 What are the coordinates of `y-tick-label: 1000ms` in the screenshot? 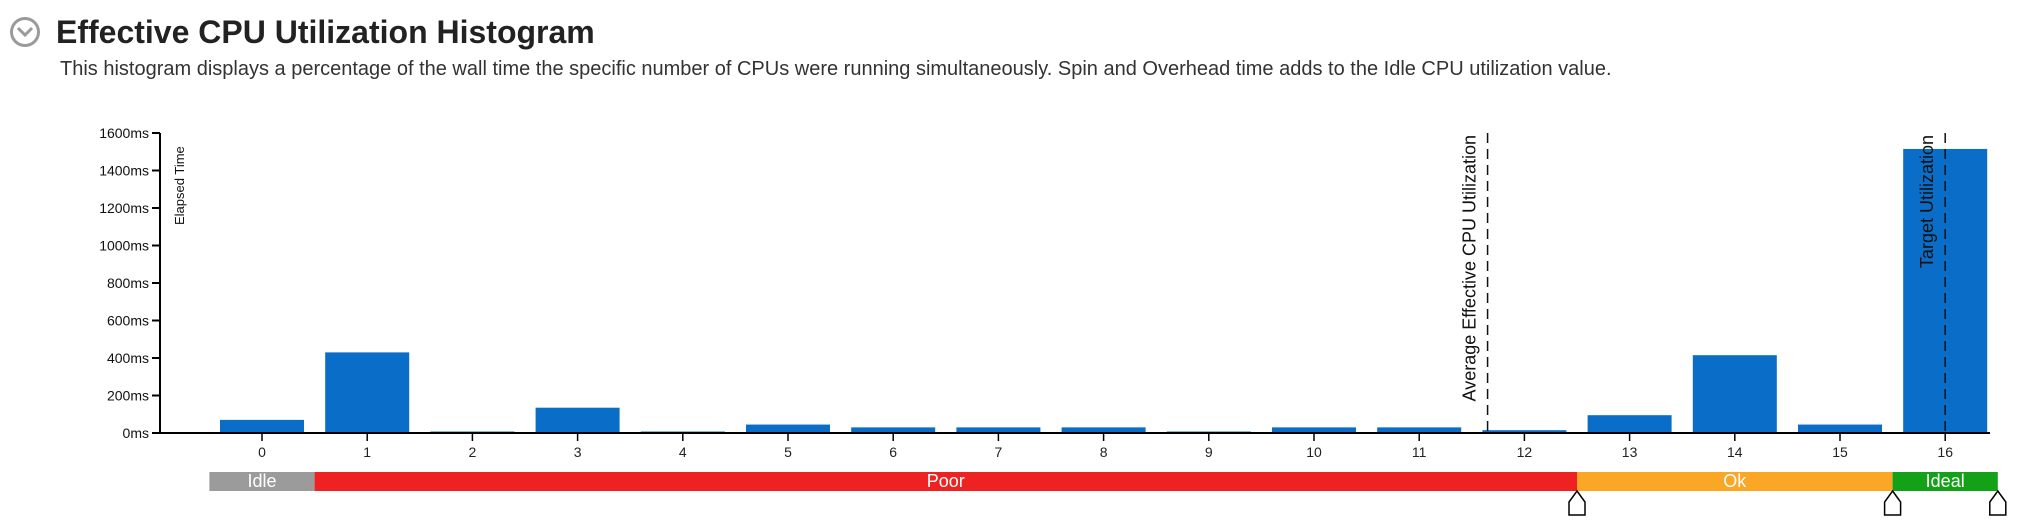 It's located at (124, 246).